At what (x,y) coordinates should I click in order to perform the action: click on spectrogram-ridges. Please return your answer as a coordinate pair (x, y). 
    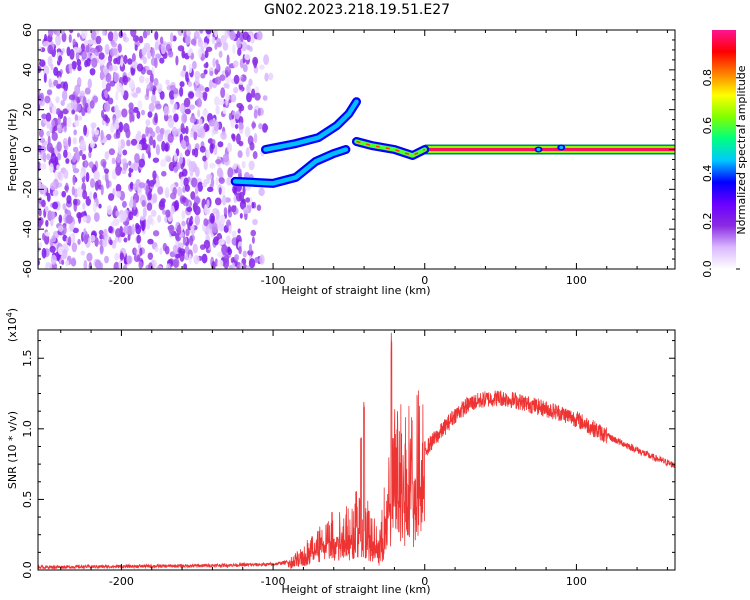
    Looking at the image, I should click on (452, 142).